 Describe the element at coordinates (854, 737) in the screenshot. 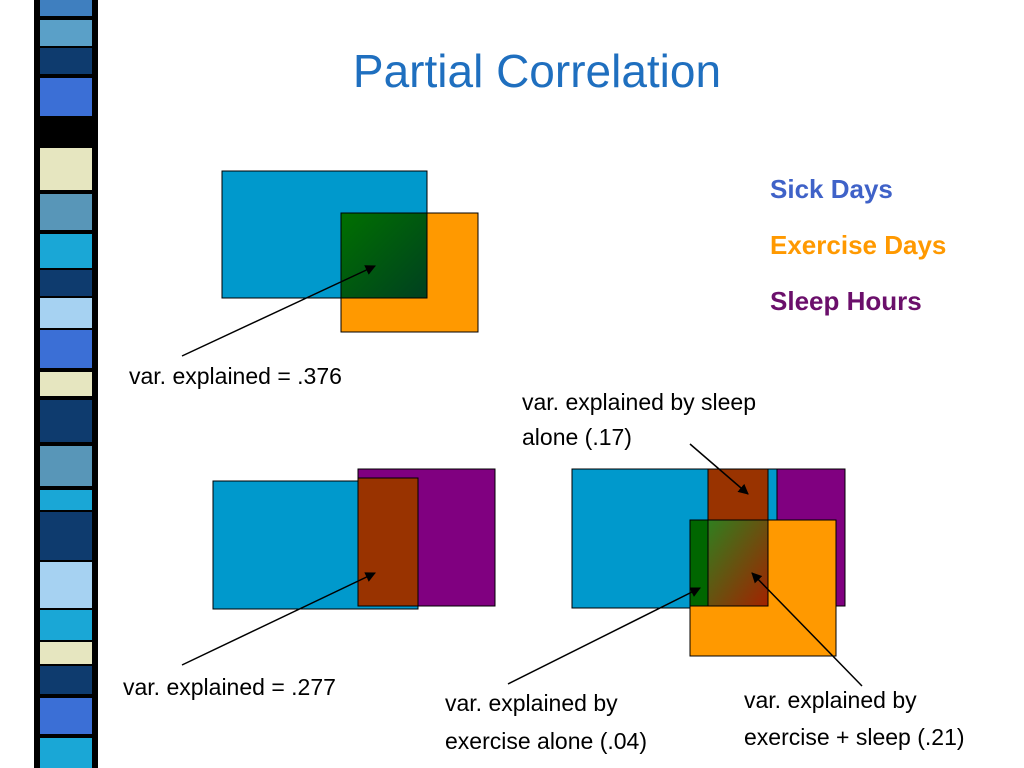

I see `label-exercise-sleep-line2: exercise + sleep (.21)` at that location.